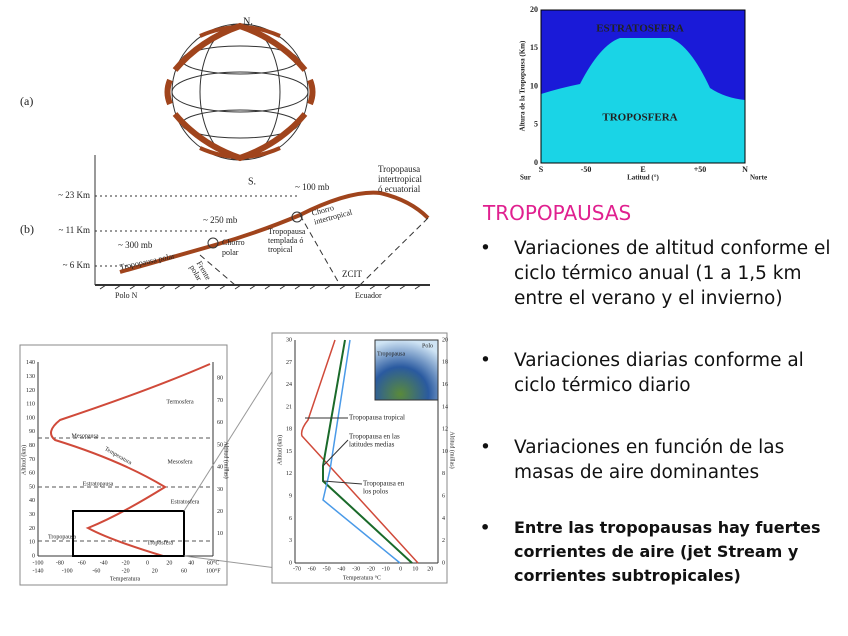 This screenshot has height=636, width=848. What do you see at coordinates (213, 562) in the screenshot?
I see `label: 60°C` at bounding box center [213, 562].